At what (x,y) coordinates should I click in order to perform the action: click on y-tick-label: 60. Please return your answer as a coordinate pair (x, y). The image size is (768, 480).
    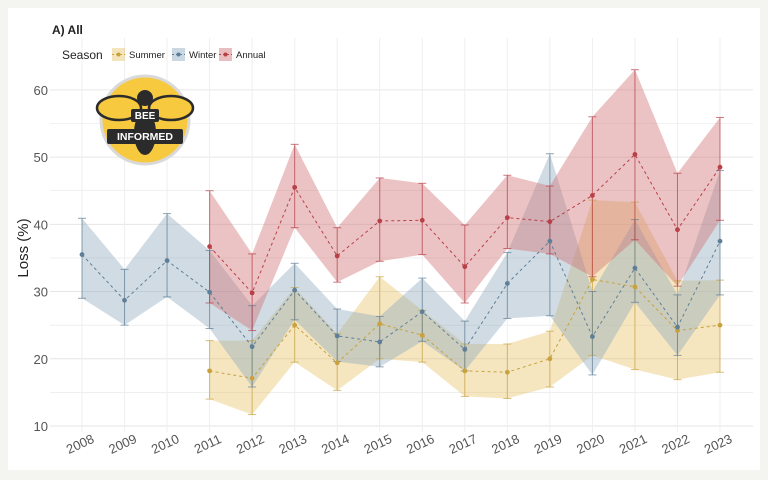
    Looking at the image, I should click on (41, 90).